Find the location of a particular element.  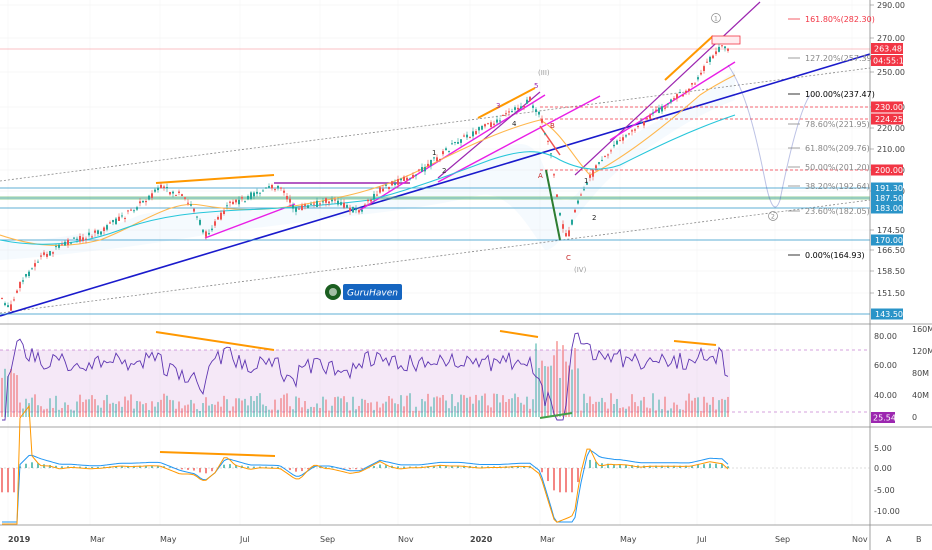

rsi-tick-label: 60.00 is located at coordinates (885, 365).